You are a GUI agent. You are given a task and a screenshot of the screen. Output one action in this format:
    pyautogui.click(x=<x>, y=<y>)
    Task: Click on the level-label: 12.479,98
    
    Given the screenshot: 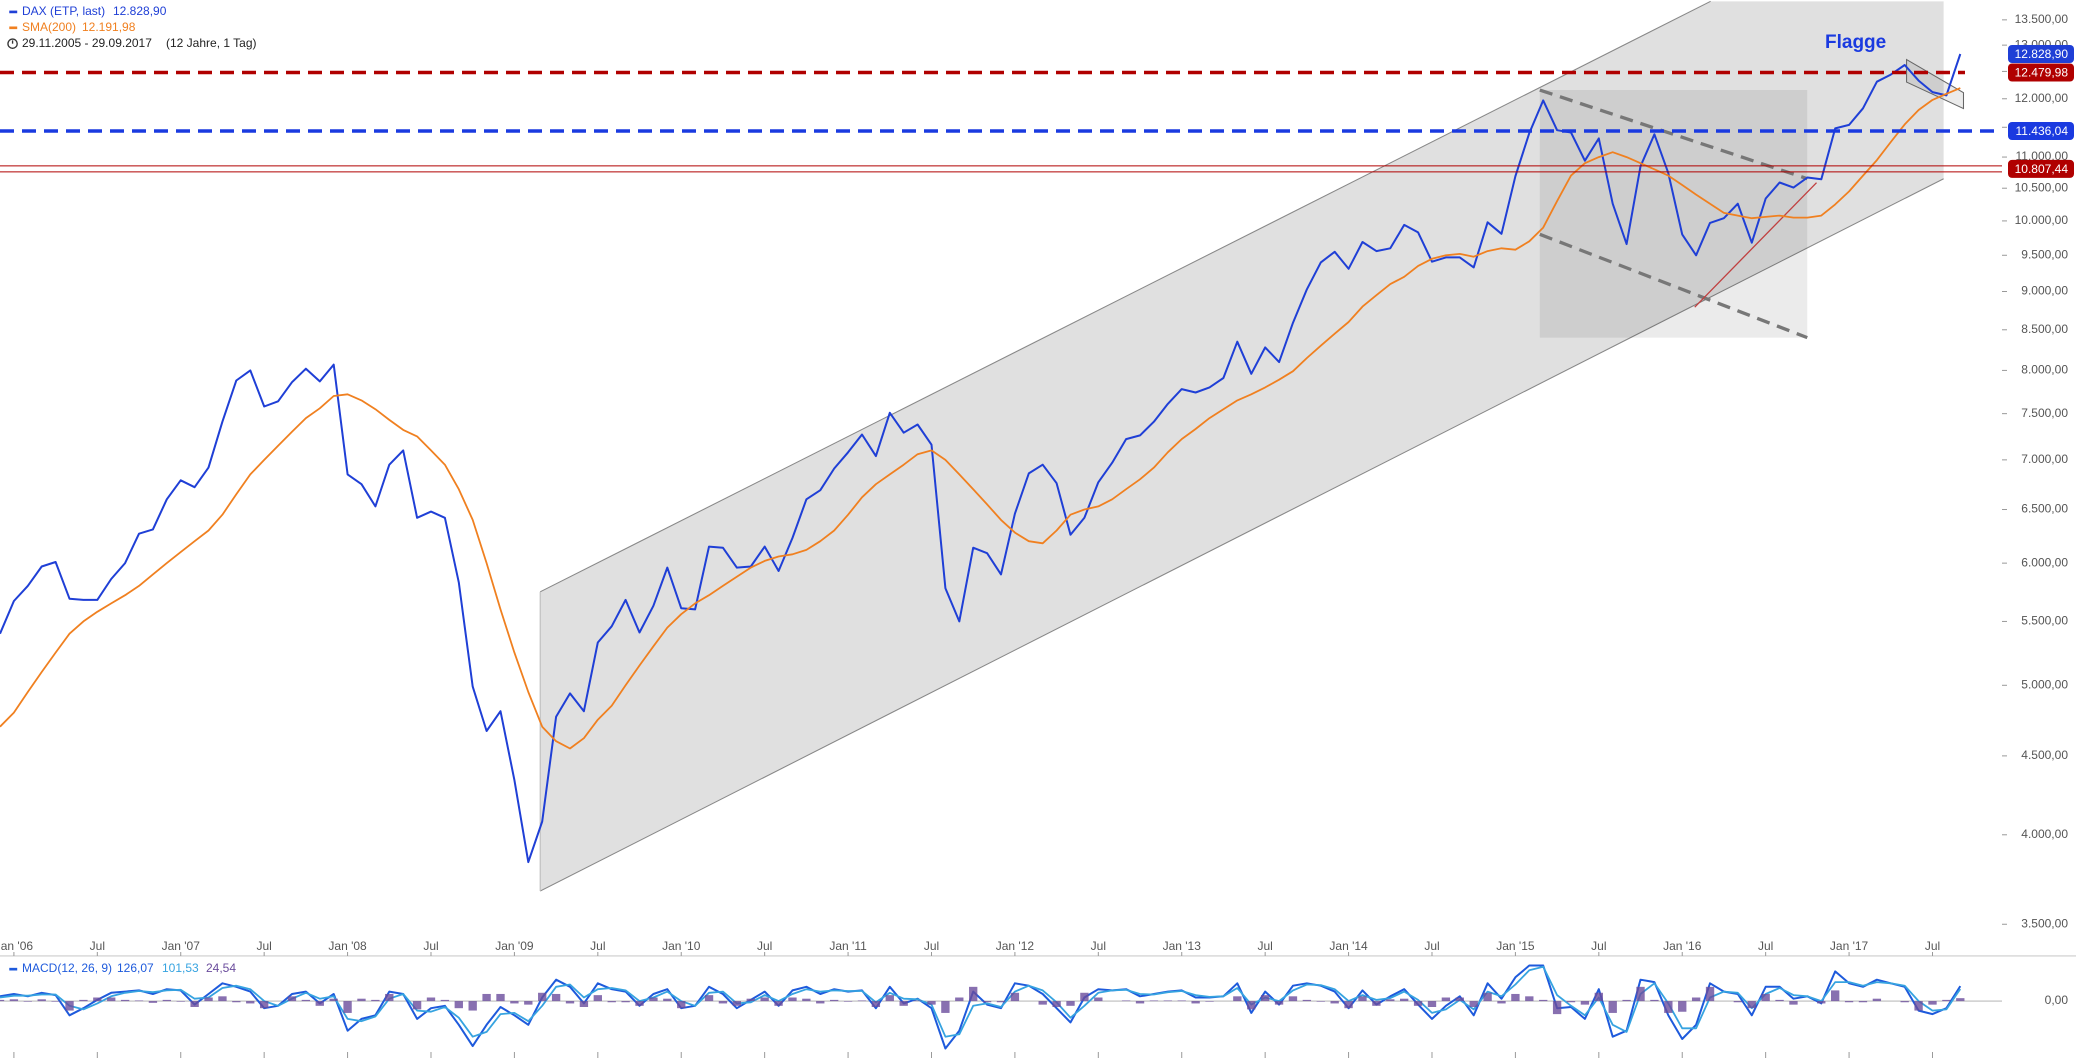 What is the action you would take?
    pyautogui.click(x=2042, y=73)
    